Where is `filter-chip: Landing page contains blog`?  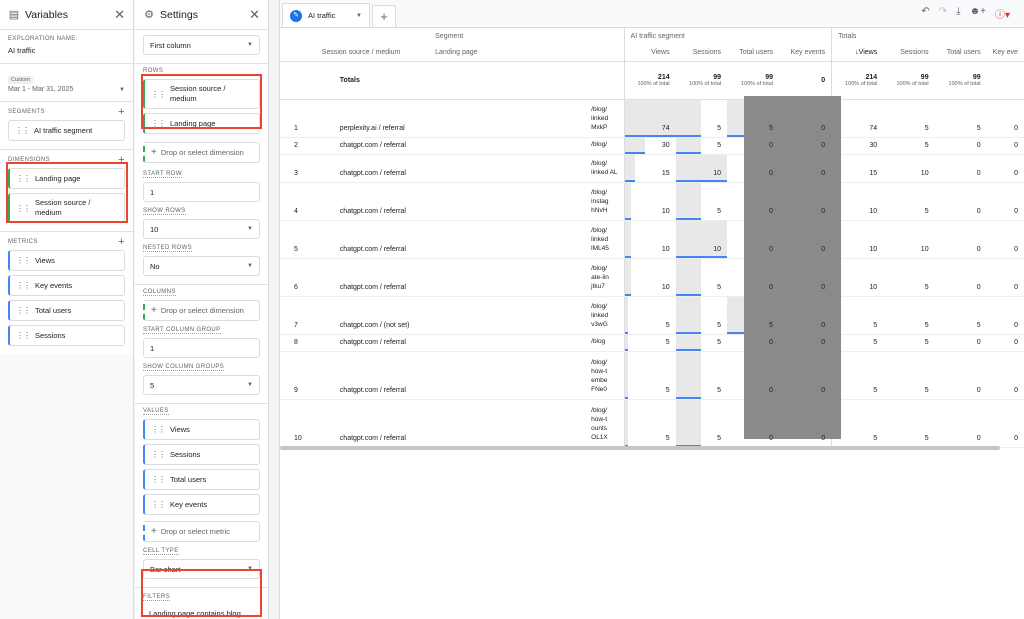 filter-chip: Landing page contains blog is located at coordinates (195, 613).